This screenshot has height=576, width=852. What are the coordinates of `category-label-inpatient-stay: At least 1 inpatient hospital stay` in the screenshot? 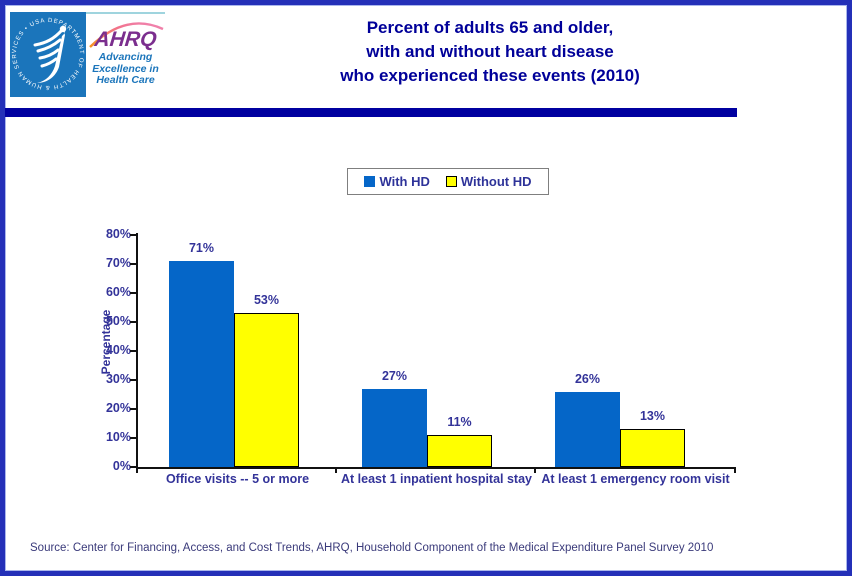 It's located at (436, 479).